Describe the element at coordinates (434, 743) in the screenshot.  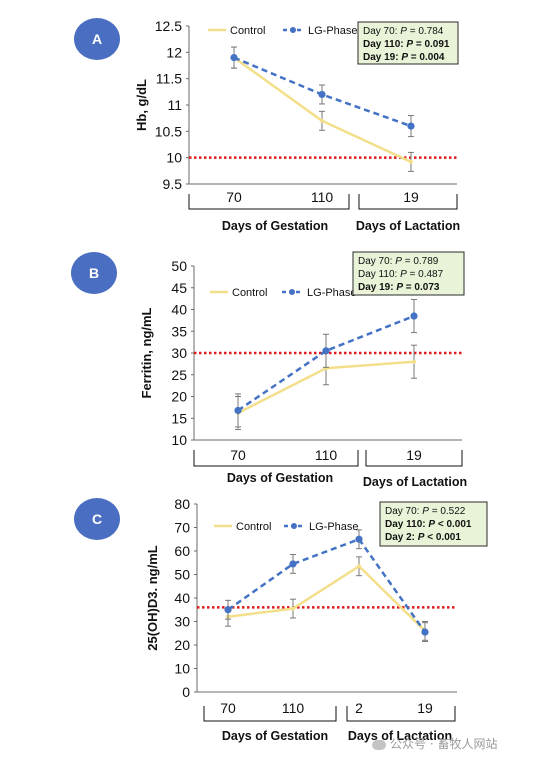
I see `watermark: 公众号 · 畜牧人网站` at that location.